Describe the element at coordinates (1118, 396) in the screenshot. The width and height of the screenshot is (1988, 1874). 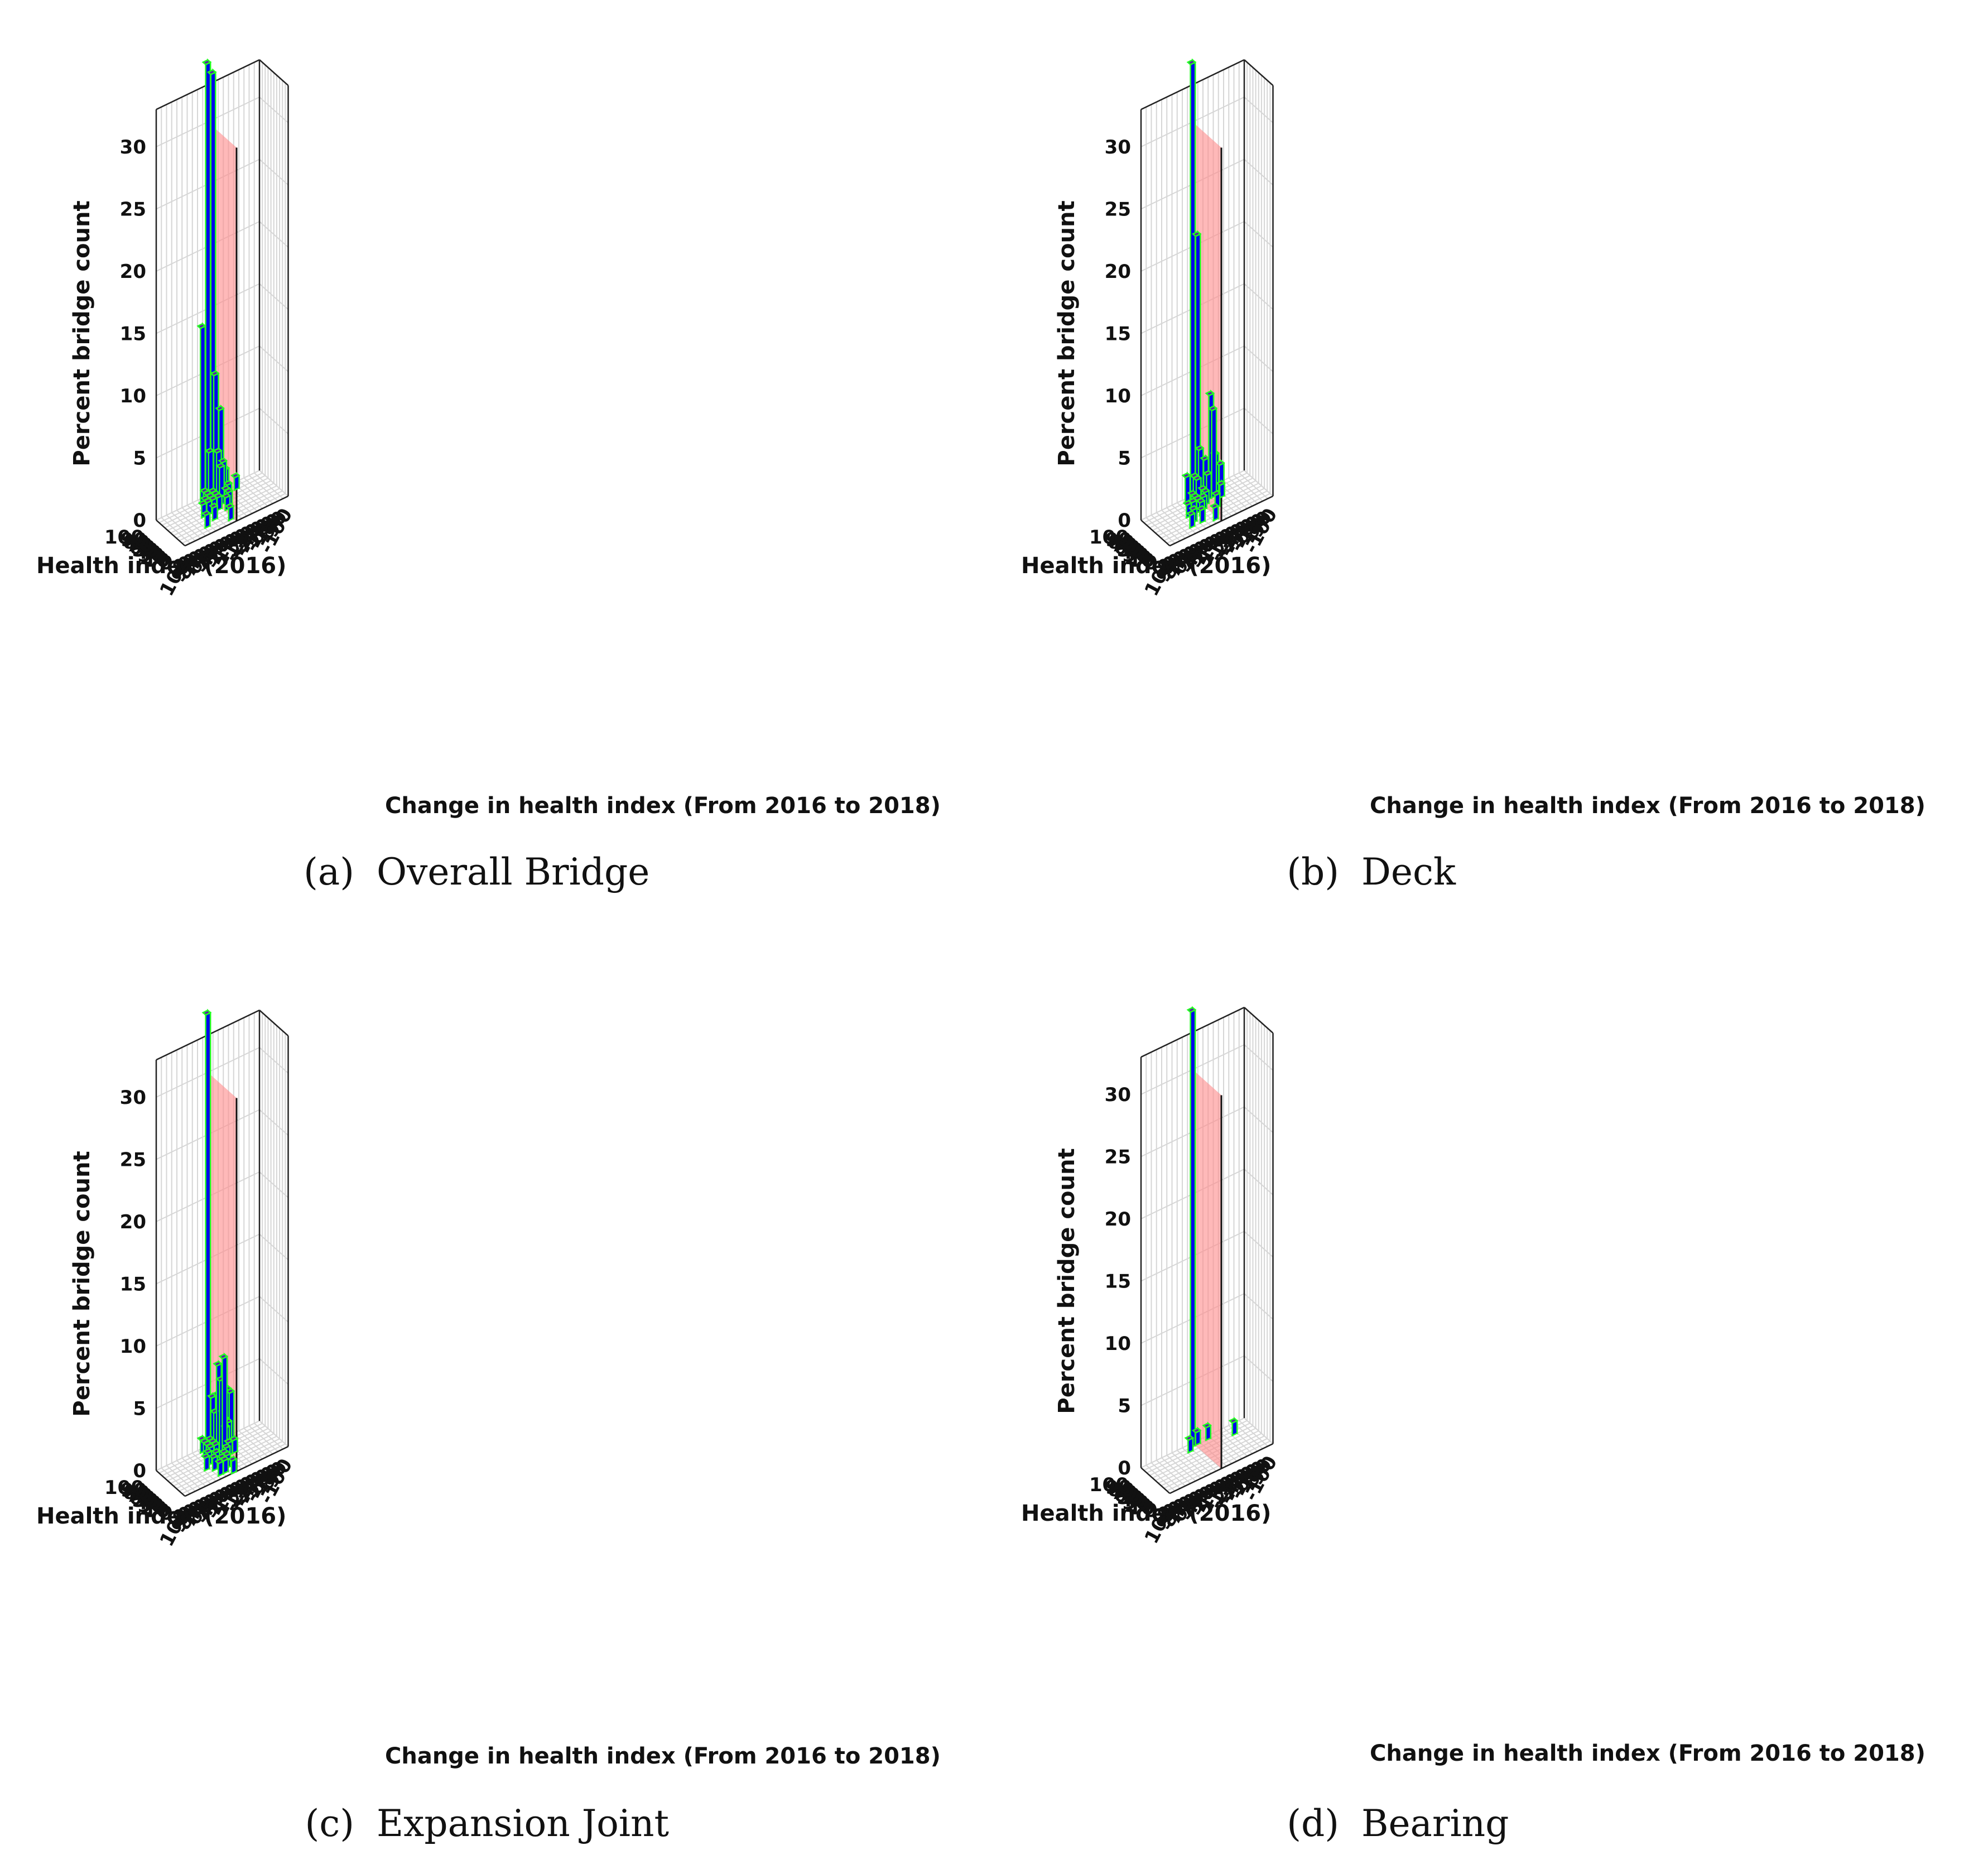
I see `z-tick-label: 10` at that location.